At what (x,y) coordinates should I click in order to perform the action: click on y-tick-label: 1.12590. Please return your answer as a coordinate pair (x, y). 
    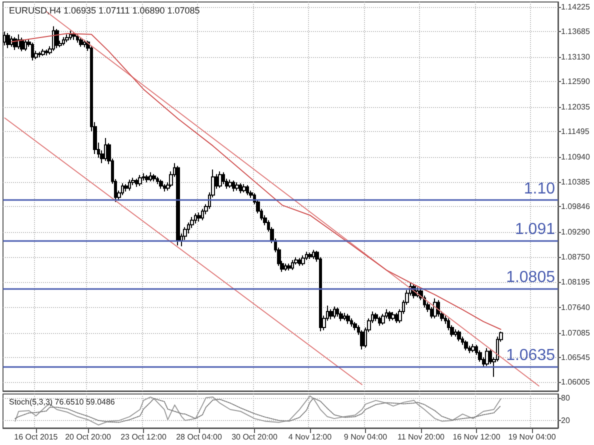
    Looking at the image, I should click on (575, 81).